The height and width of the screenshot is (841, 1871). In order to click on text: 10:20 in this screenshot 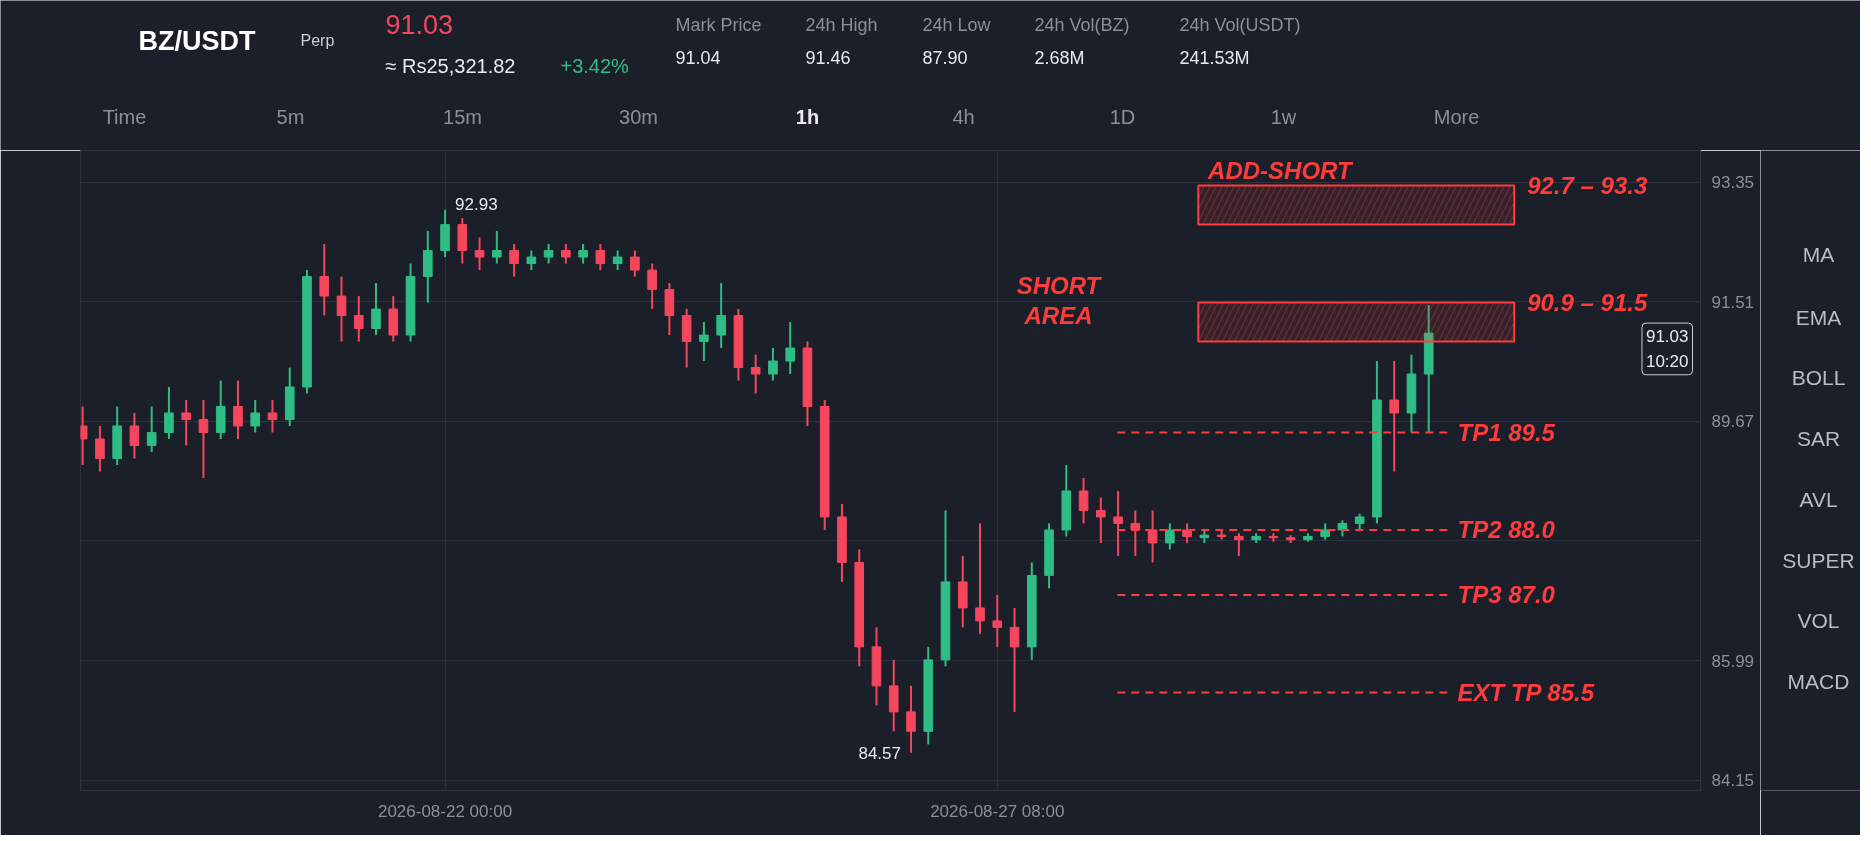, I will do `click(1667, 361)`.